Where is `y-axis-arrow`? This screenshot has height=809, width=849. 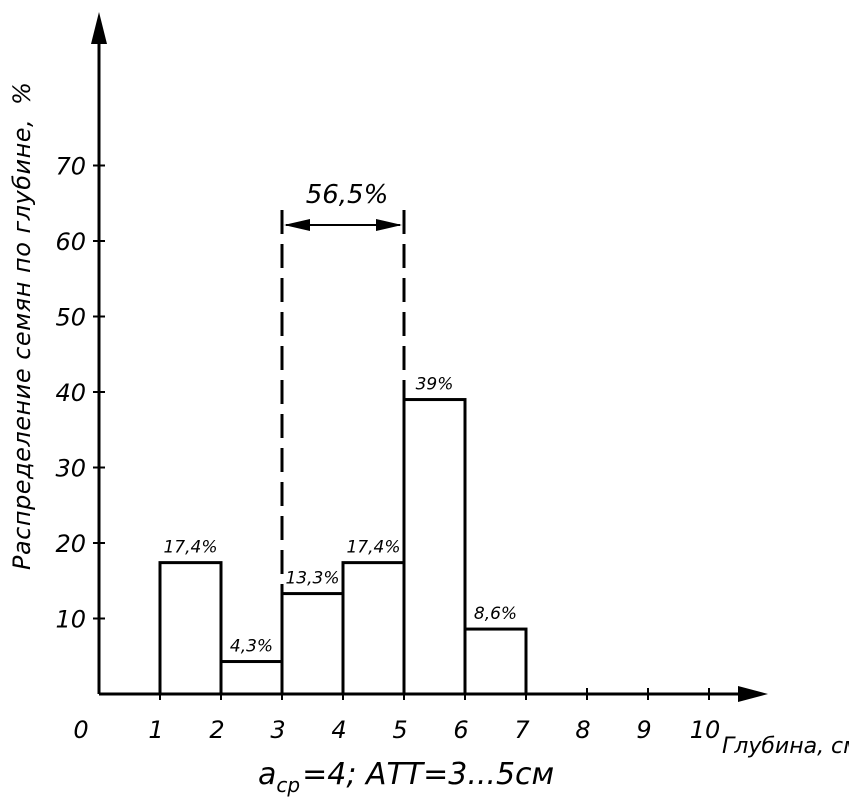 y-axis-arrow is located at coordinates (99, 28).